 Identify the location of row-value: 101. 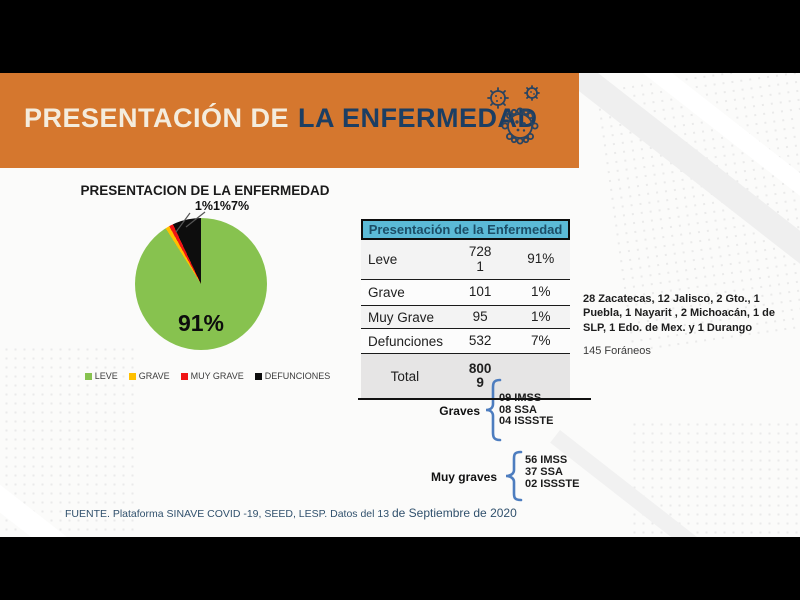
(480, 292).